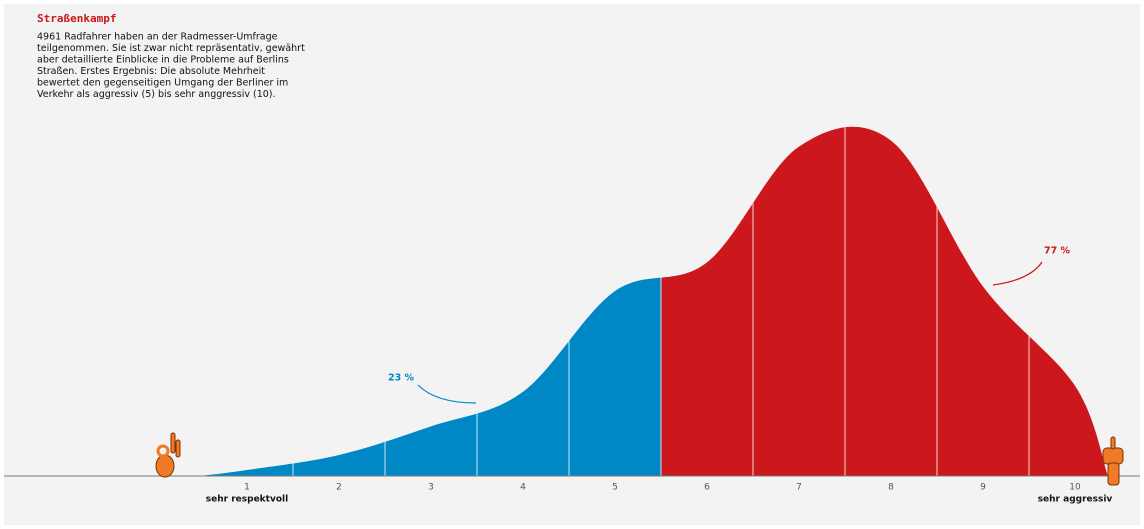  Describe the element at coordinates (76, 18) in the screenshot. I see `chart-title: Straßenkampf` at that location.